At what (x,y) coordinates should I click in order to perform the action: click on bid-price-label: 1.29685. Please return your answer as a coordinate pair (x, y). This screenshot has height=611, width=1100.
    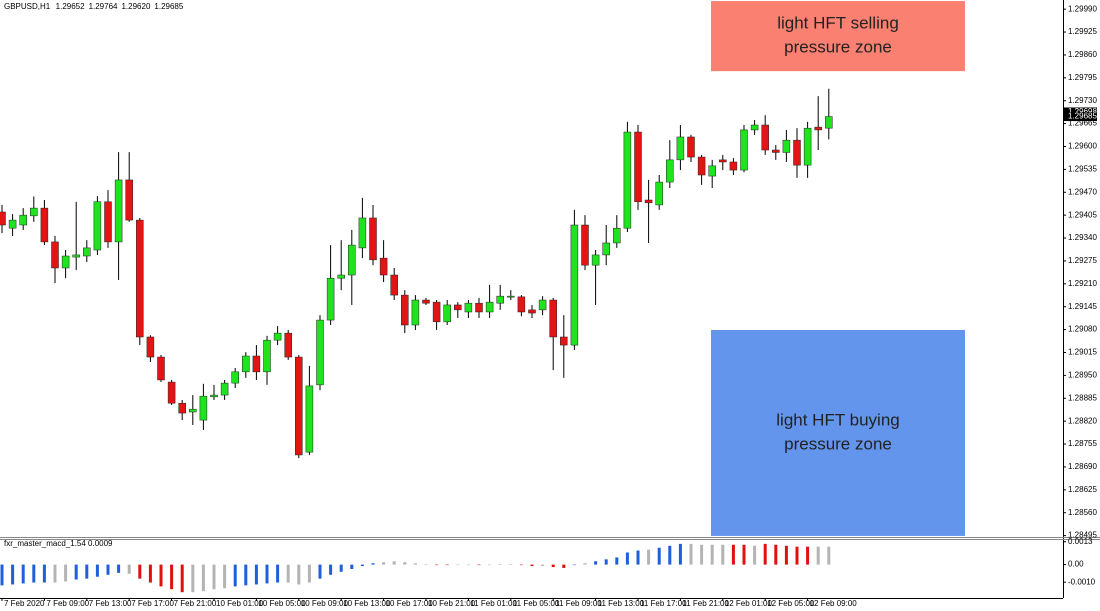
    Looking at the image, I should click on (1082, 116).